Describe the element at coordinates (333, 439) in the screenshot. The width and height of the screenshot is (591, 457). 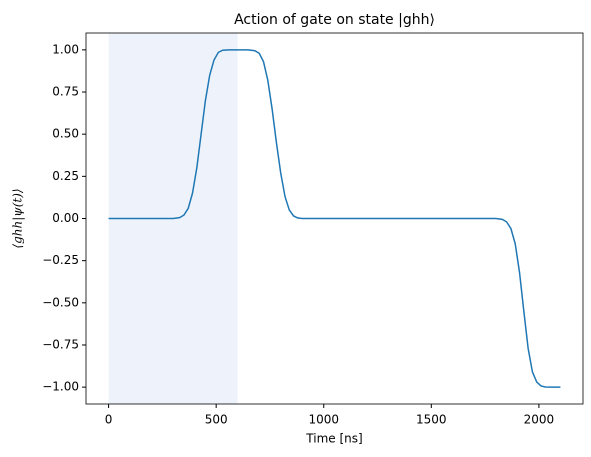
I see `x-axis-label: Time [ns]` at that location.